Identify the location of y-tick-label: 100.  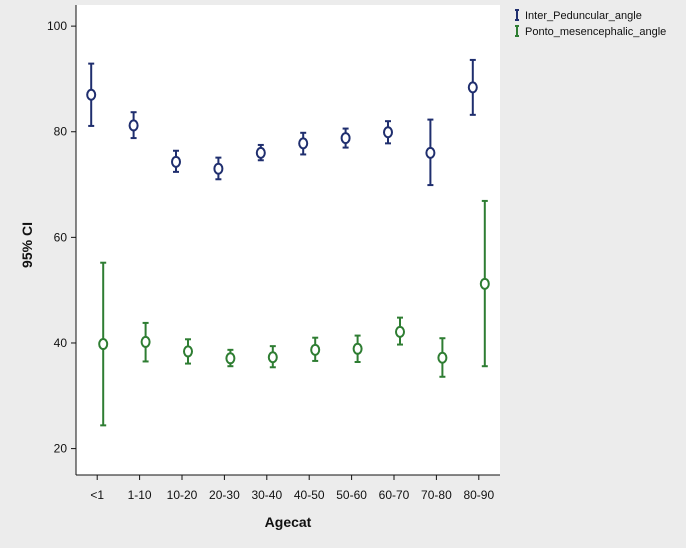
(57, 26).